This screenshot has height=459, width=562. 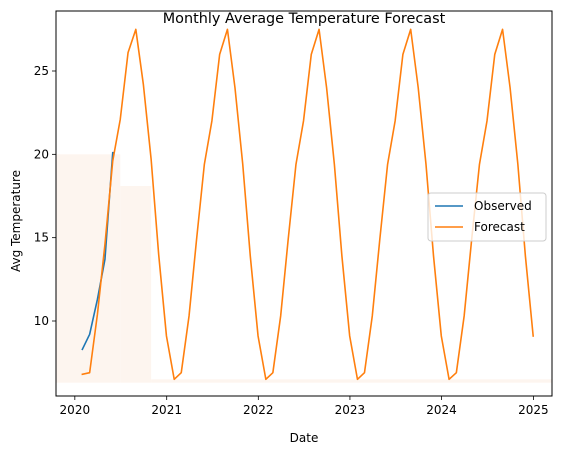 I want to click on legend-box, so click(x=487, y=217).